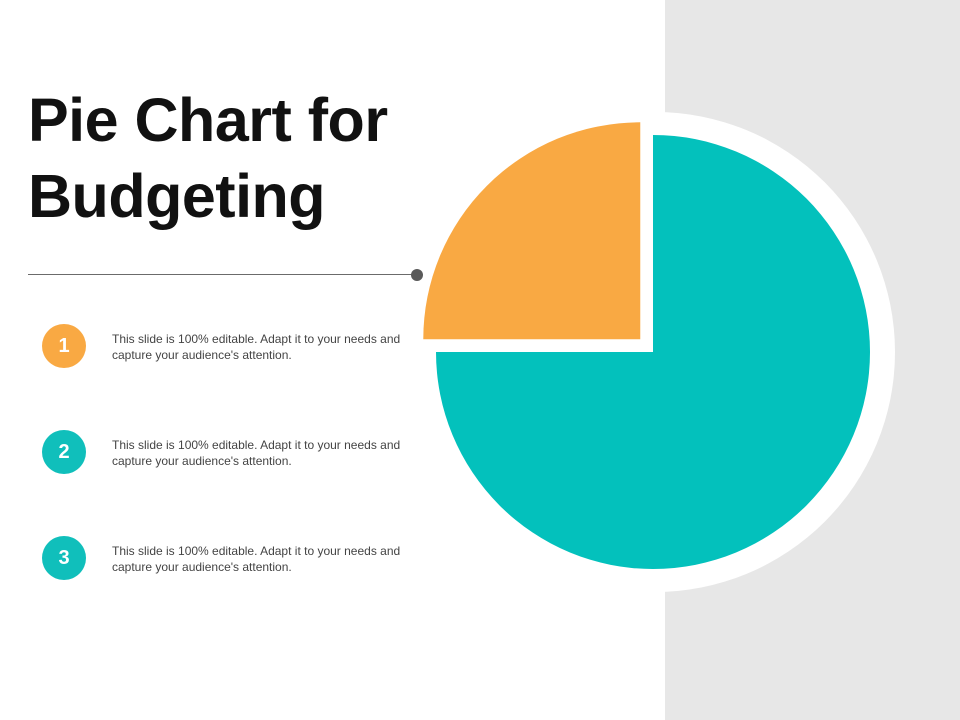  Describe the element at coordinates (417, 275) in the screenshot. I see `divider-dot` at that location.